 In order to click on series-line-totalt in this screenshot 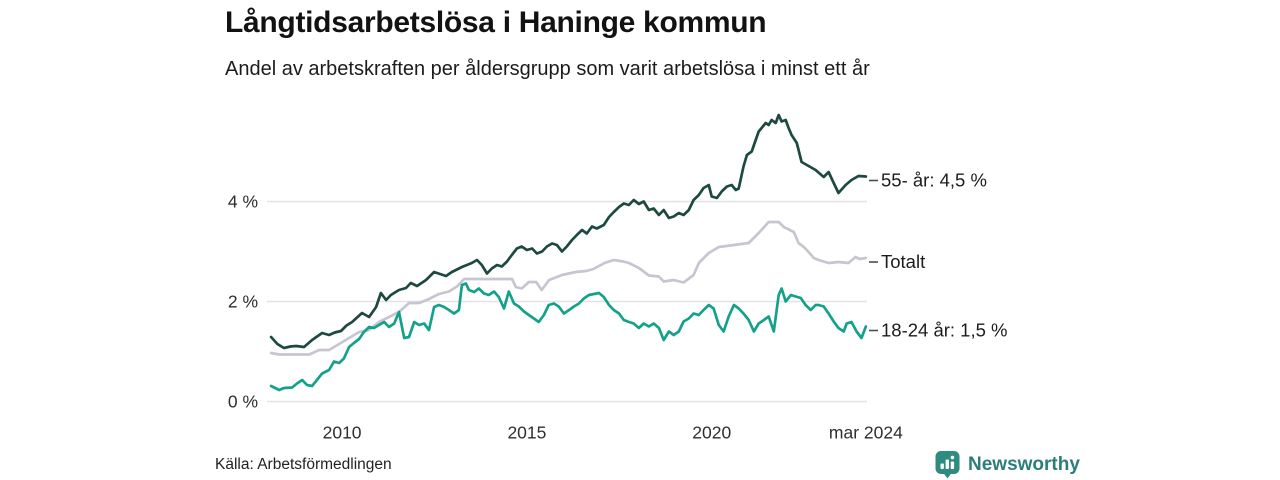, I will do `click(568, 288)`.